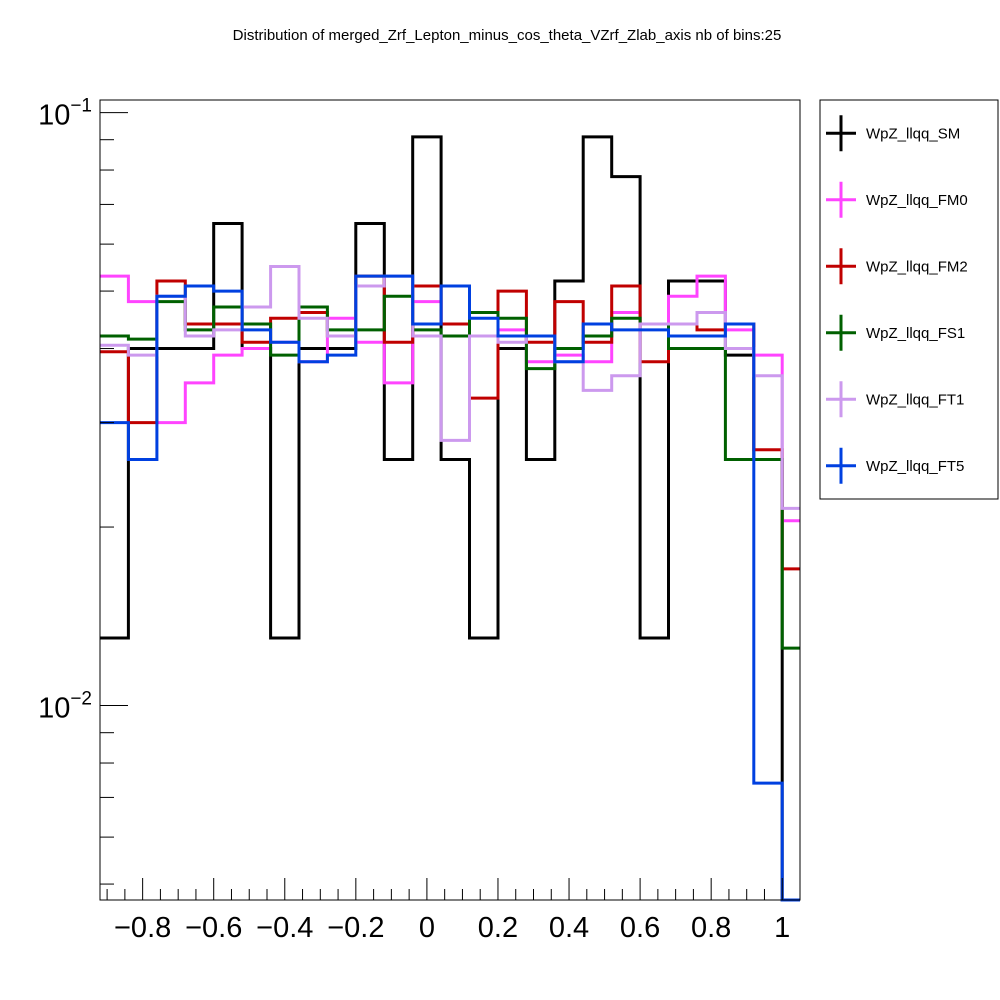 The image size is (1000, 1000). Describe the element at coordinates (915, 333) in the screenshot. I see `legend-label: WpZ_llqq_FS1` at that location.